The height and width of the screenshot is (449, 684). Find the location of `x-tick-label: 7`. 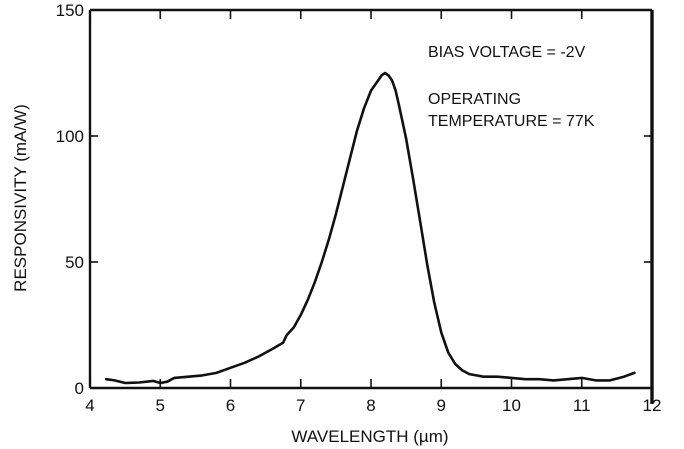

x-tick-label: 7 is located at coordinates (300, 405).